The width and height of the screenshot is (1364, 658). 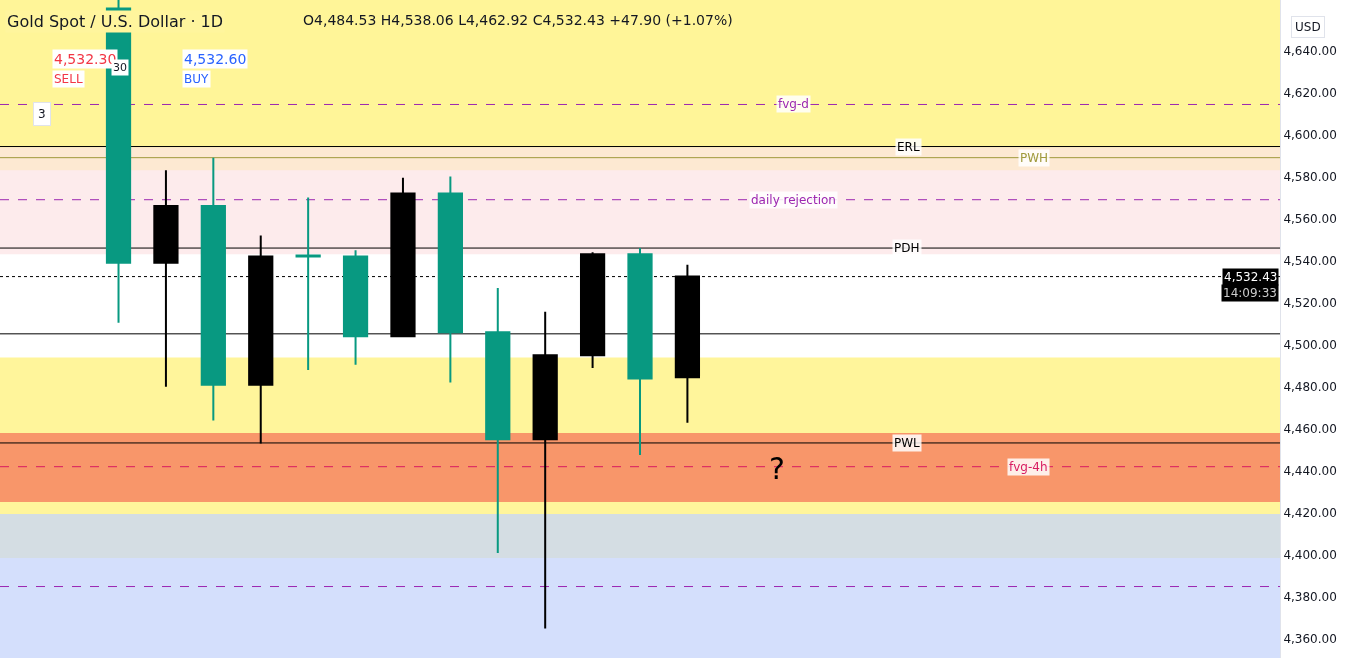 What do you see at coordinates (215, 59) in the screenshot?
I see `annotation: 4,532.60` at bounding box center [215, 59].